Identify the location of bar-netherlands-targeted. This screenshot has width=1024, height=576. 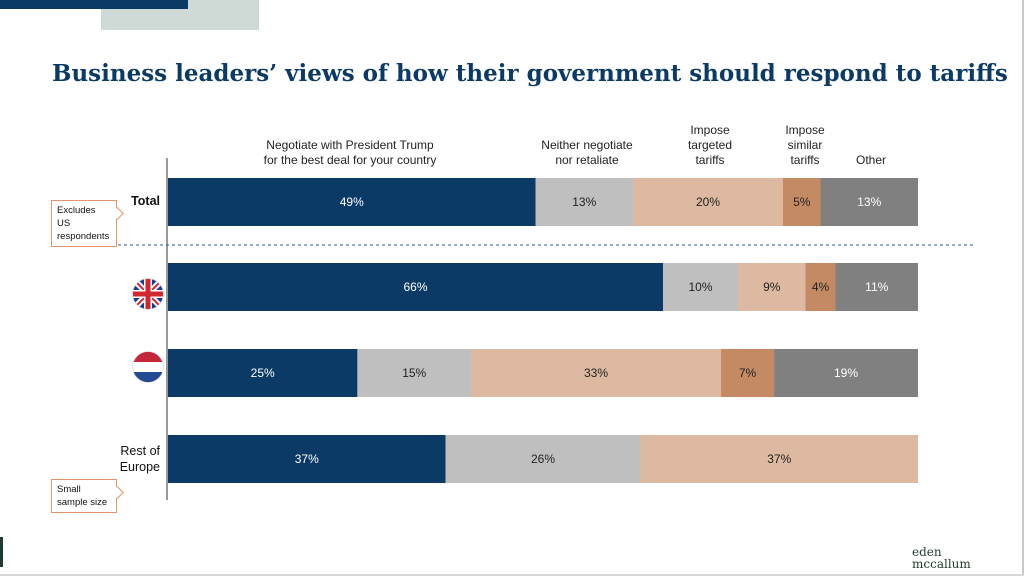
(596, 373).